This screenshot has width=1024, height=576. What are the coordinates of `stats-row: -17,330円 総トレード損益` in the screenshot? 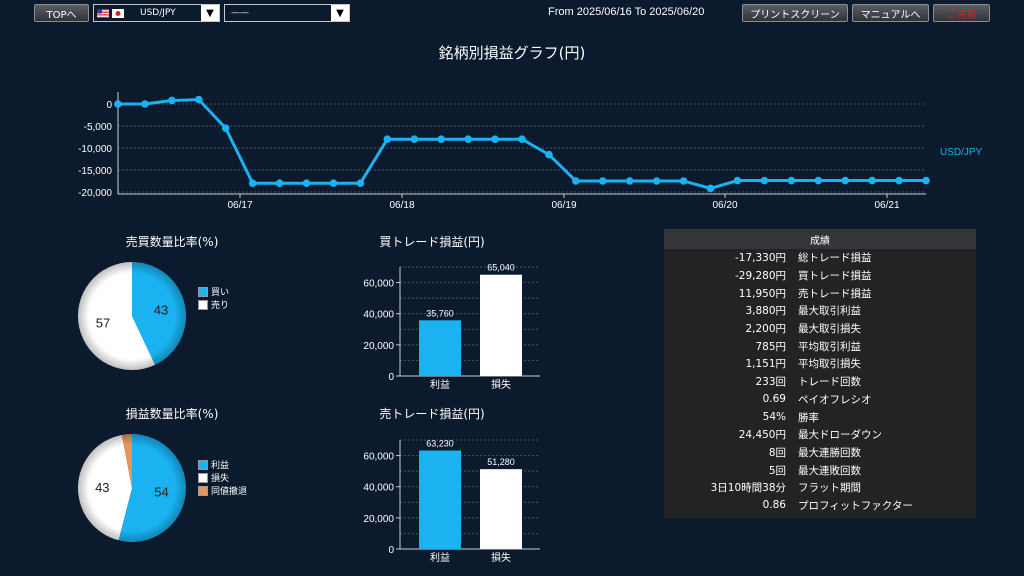 It's located at (820, 258).